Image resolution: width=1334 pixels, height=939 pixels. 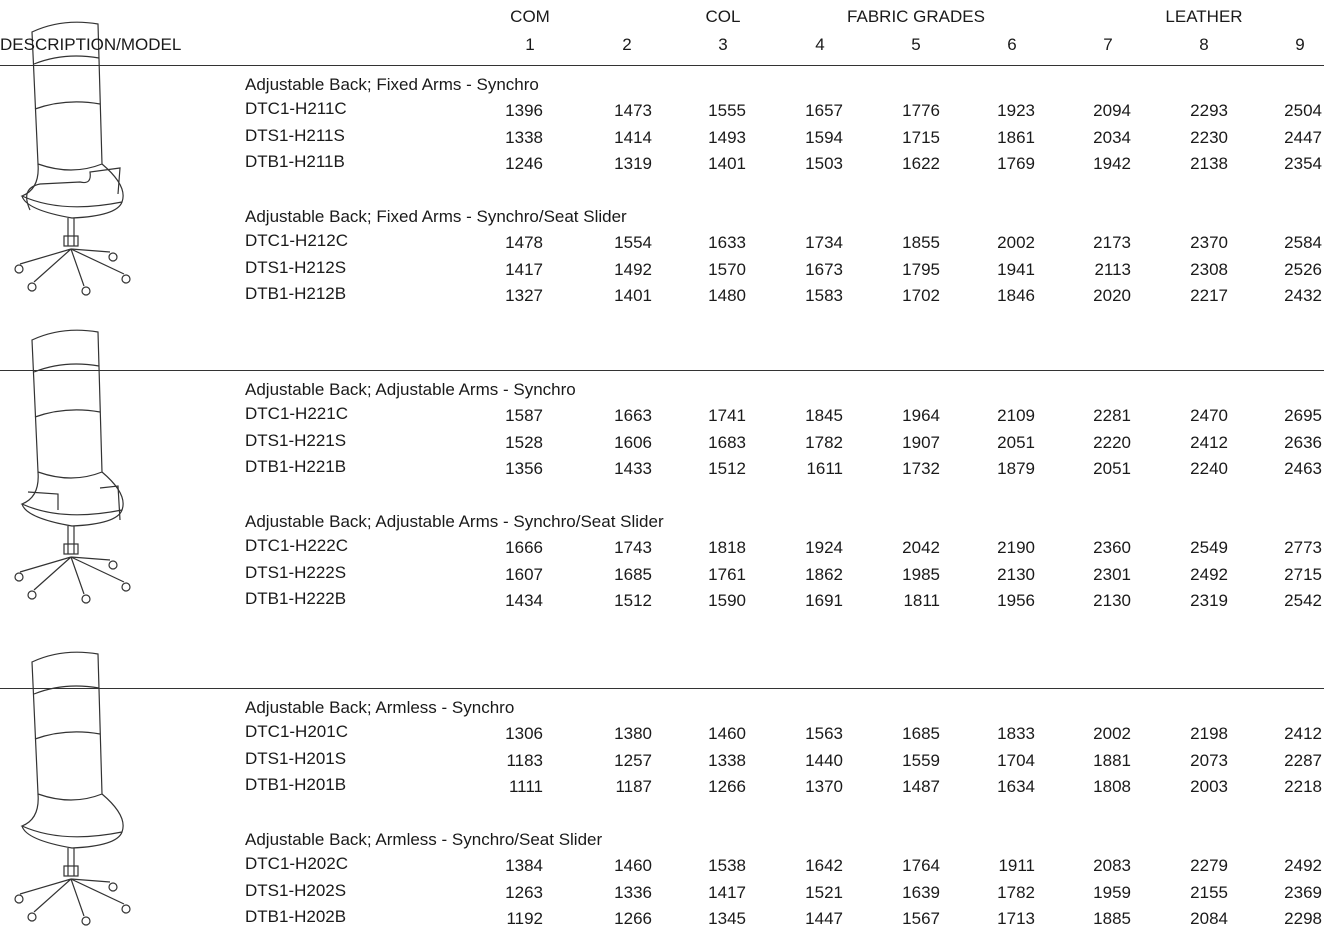 I want to click on price: 1554, so click(x=633, y=242).